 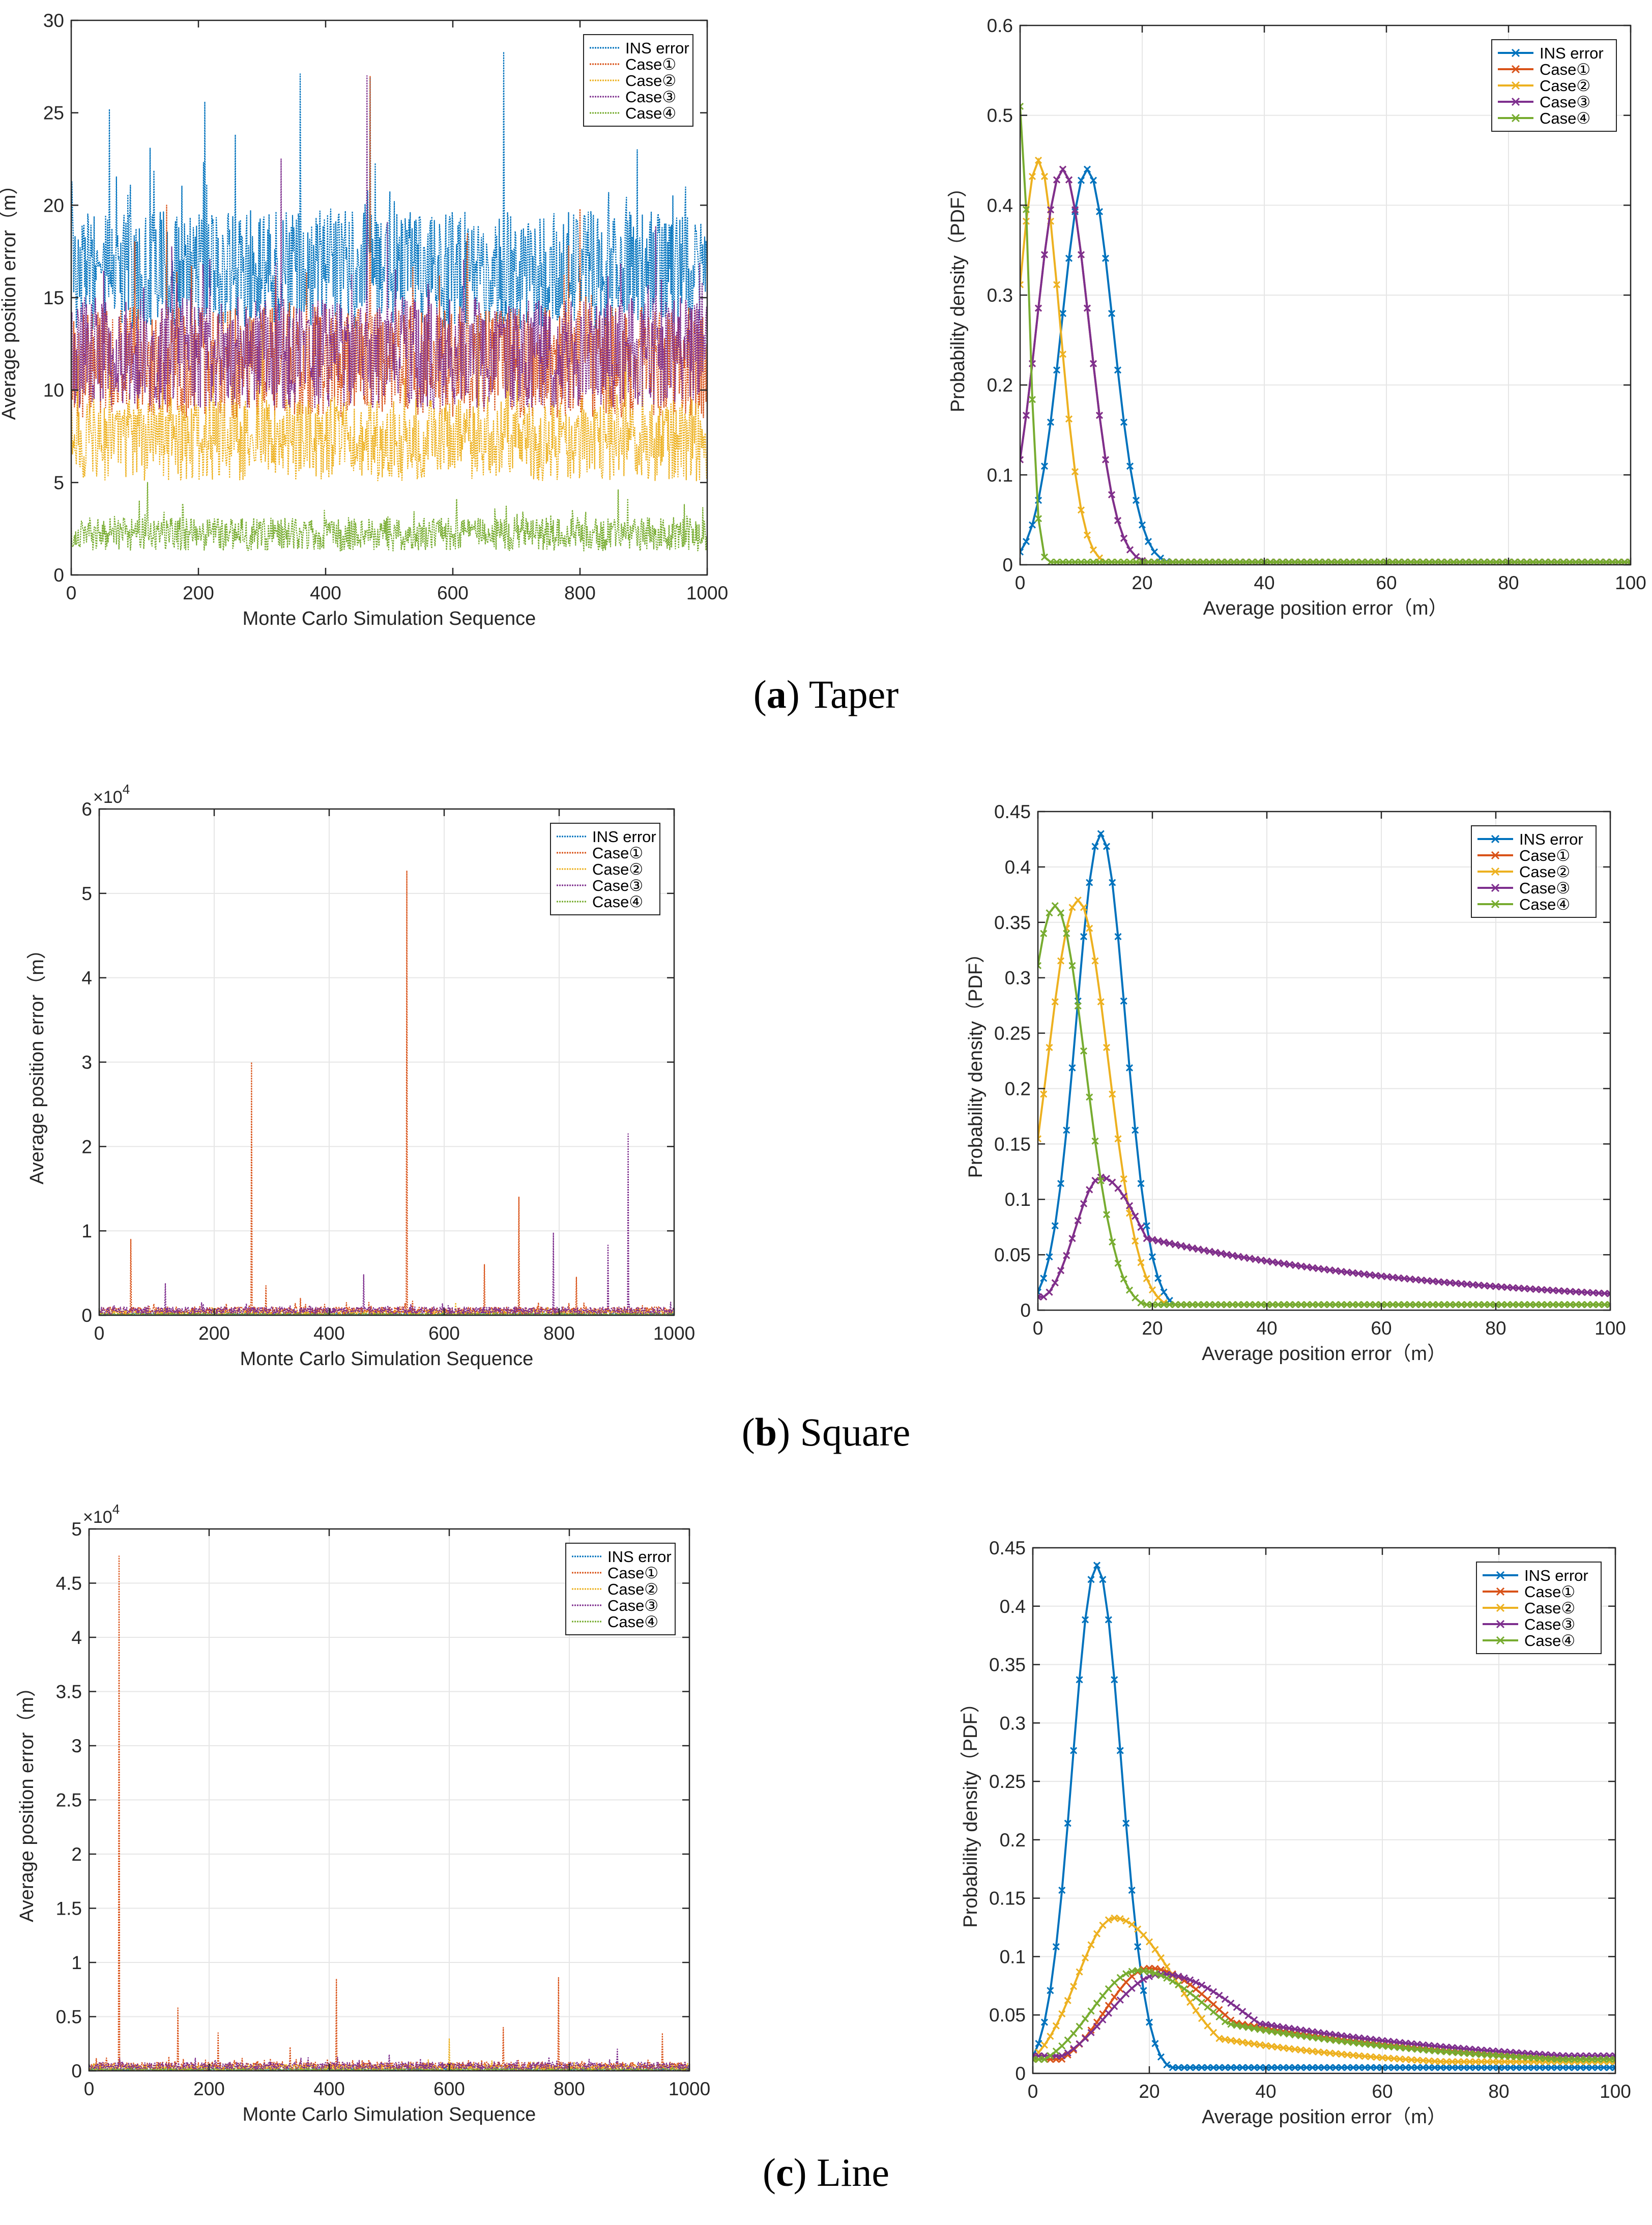 What do you see at coordinates (389, 398) in the screenshot?
I see `series-line-case2` at bounding box center [389, 398].